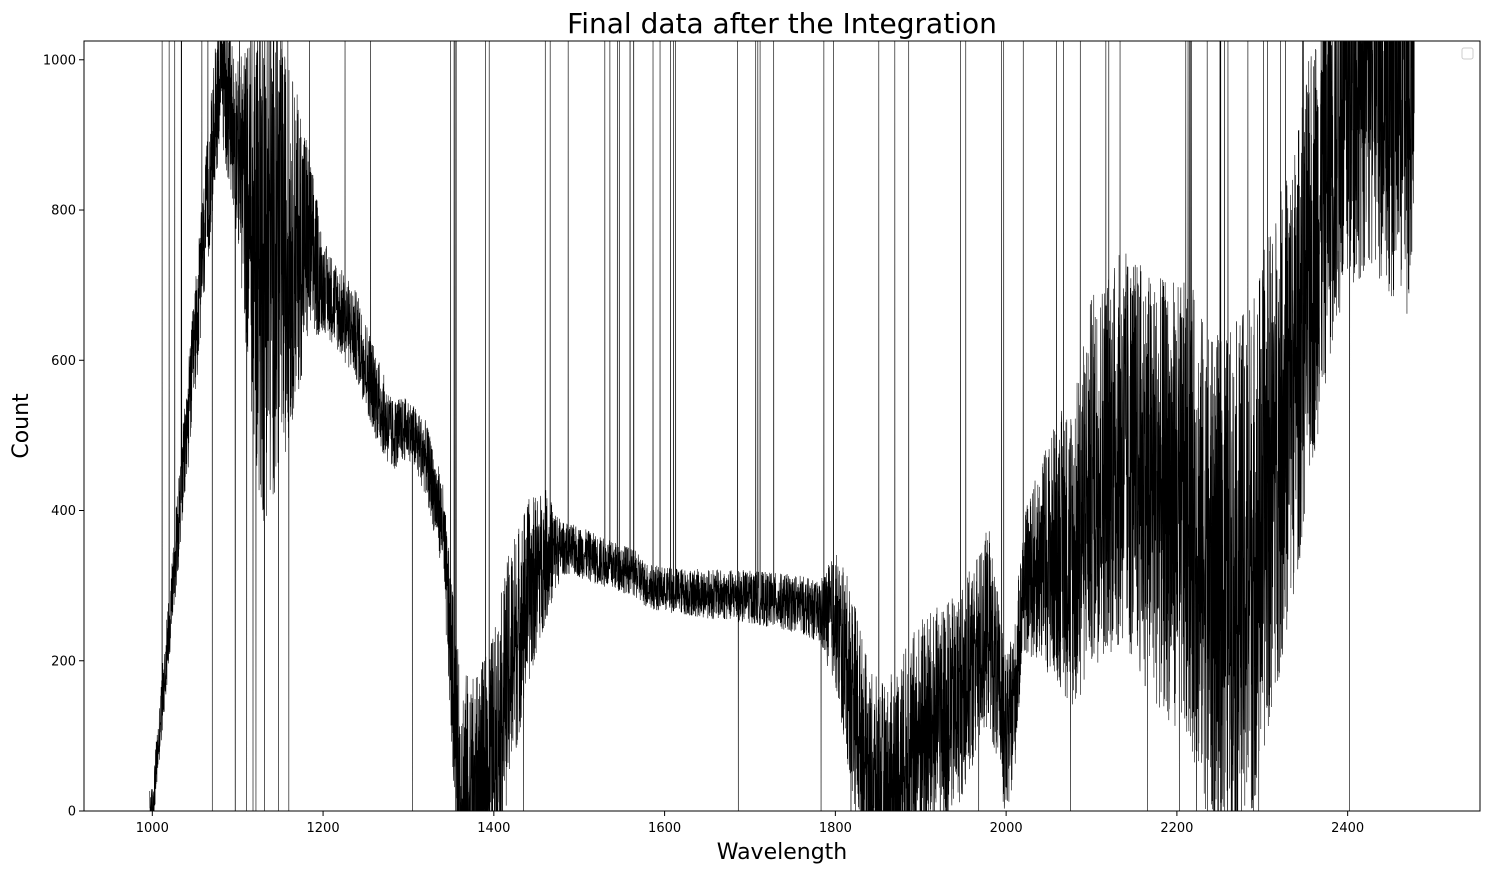  What do you see at coordinates (1006, 828) in the screenshot?
I see `x-tick-label: 2000` at bounding box center [1006, 828].